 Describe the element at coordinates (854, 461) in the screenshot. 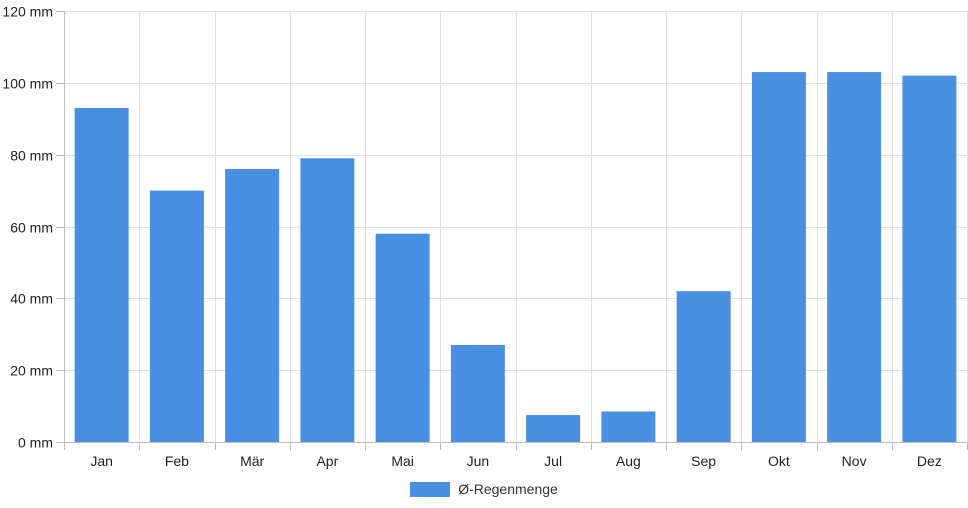

I see `x-tick-label-Nov: Nov` at that location.